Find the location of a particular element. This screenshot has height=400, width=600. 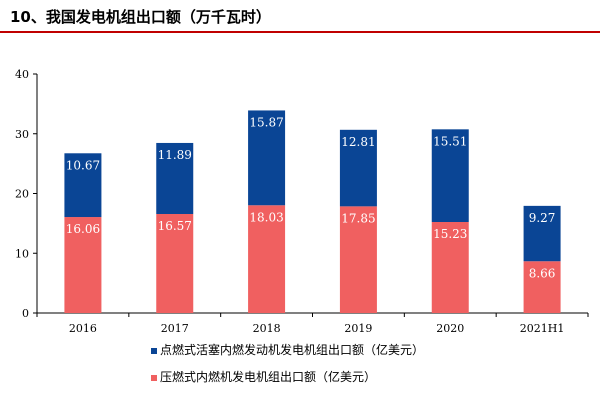

bar-top-value-label: 15.87 is located at coordinates (266, 122).